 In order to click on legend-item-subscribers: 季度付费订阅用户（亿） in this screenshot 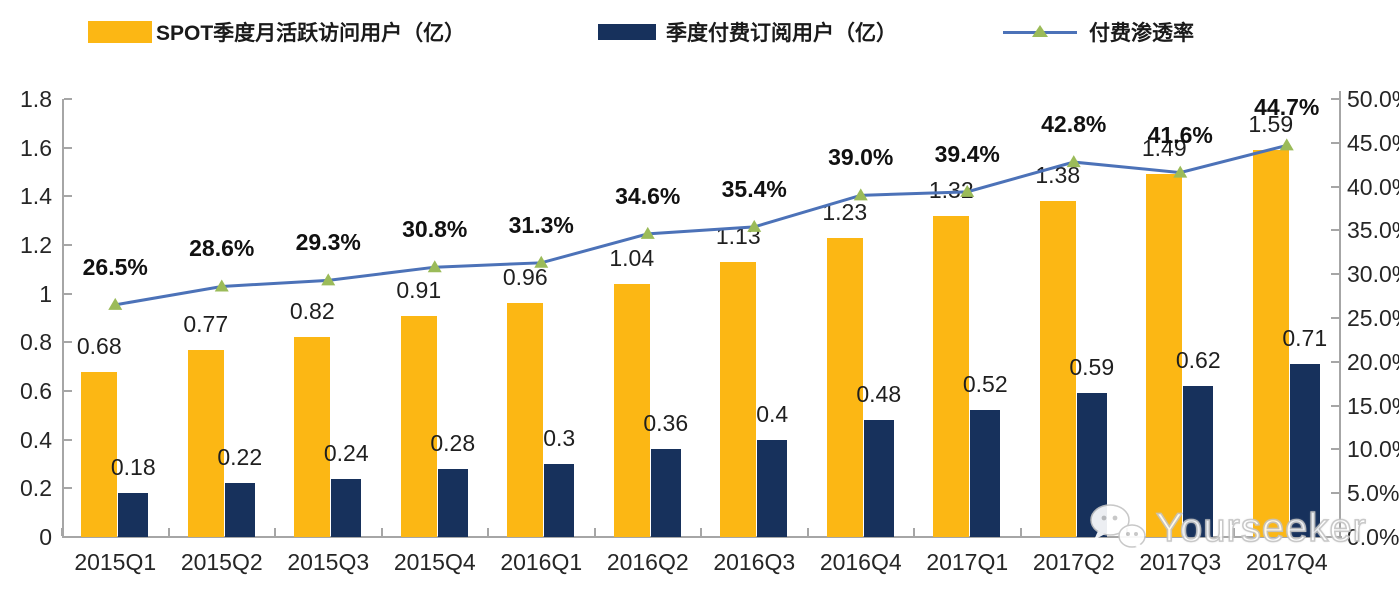, I will do `click(747, 32)`.